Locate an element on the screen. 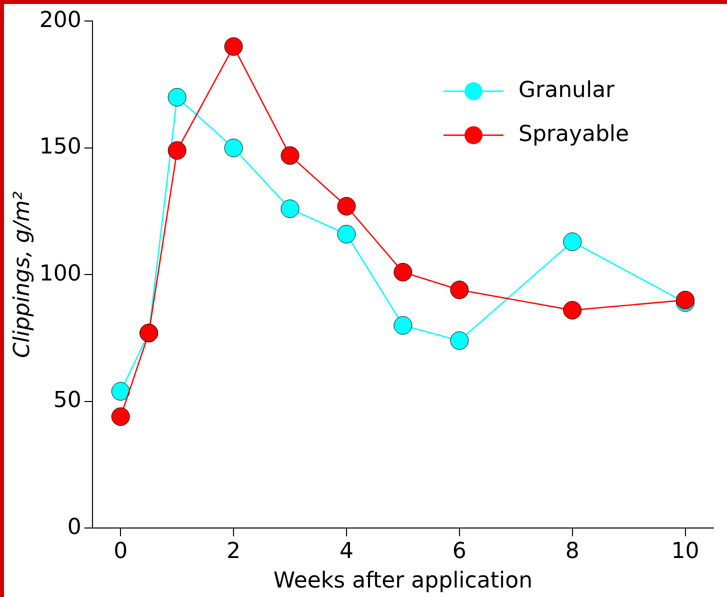 The width and height of the screenshot is (727, 597). legend-label: Granular is located at coordinates (567, 90).